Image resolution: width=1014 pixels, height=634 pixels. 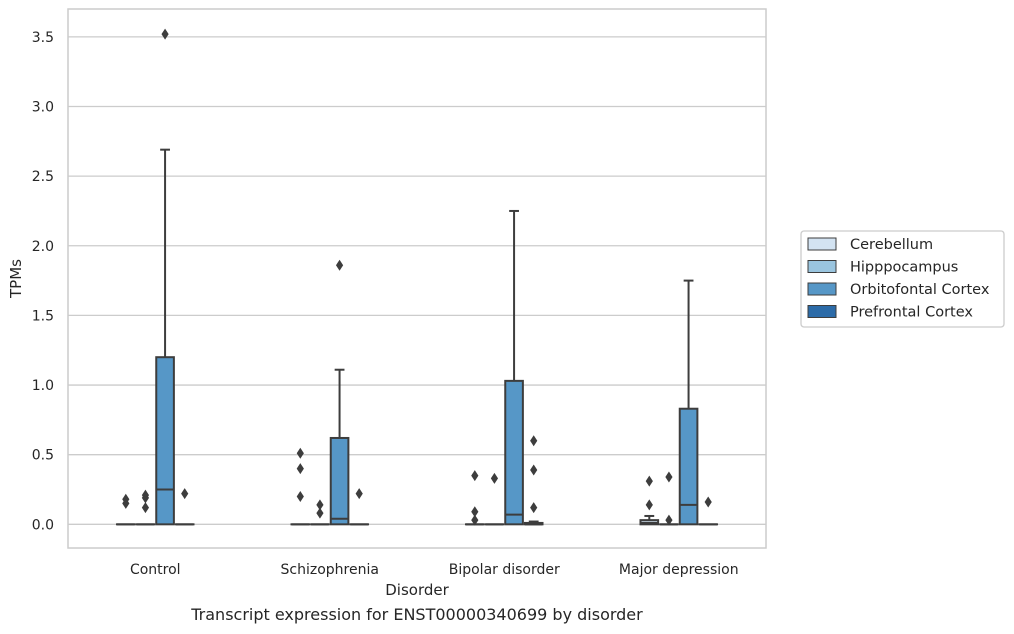 What do you see at coordinates (904, 268) in the screenshot?
I see `legend-label: Hipppocampus` at bounding box center [904, 268].